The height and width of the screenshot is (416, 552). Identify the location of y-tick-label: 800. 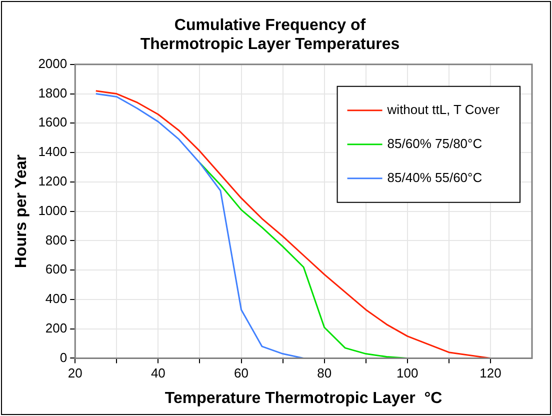
(56, 240).